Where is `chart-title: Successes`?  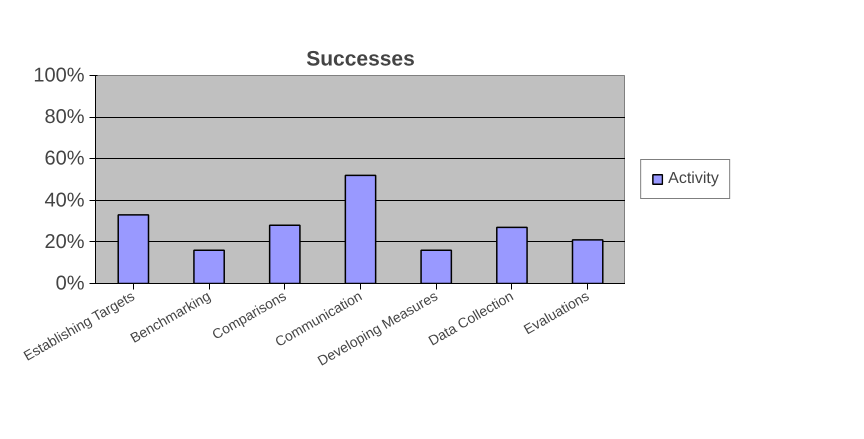
chart-title: Successes is located at coordinates (360, 59).